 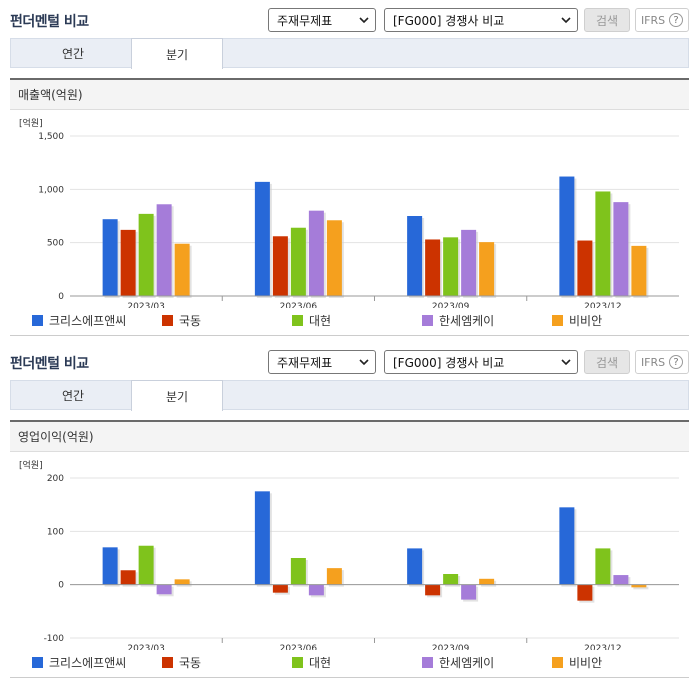 I want to click on bar-shadow, so click(x=641, y=588).